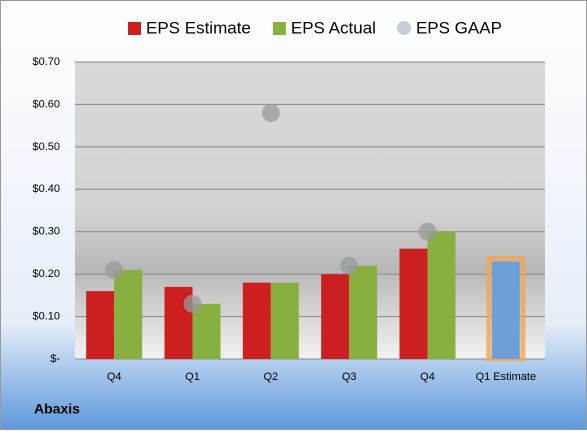 The height and width of the screenshot is (435, 587). I want to click on x-tick-label: Q3, so click(349, 377).